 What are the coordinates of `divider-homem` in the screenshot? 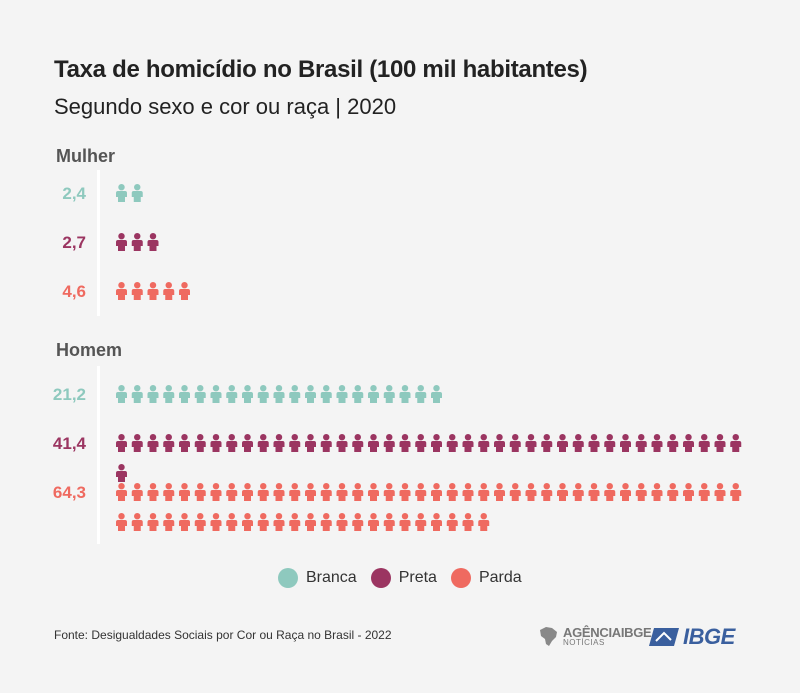 It's located at (98, 455).